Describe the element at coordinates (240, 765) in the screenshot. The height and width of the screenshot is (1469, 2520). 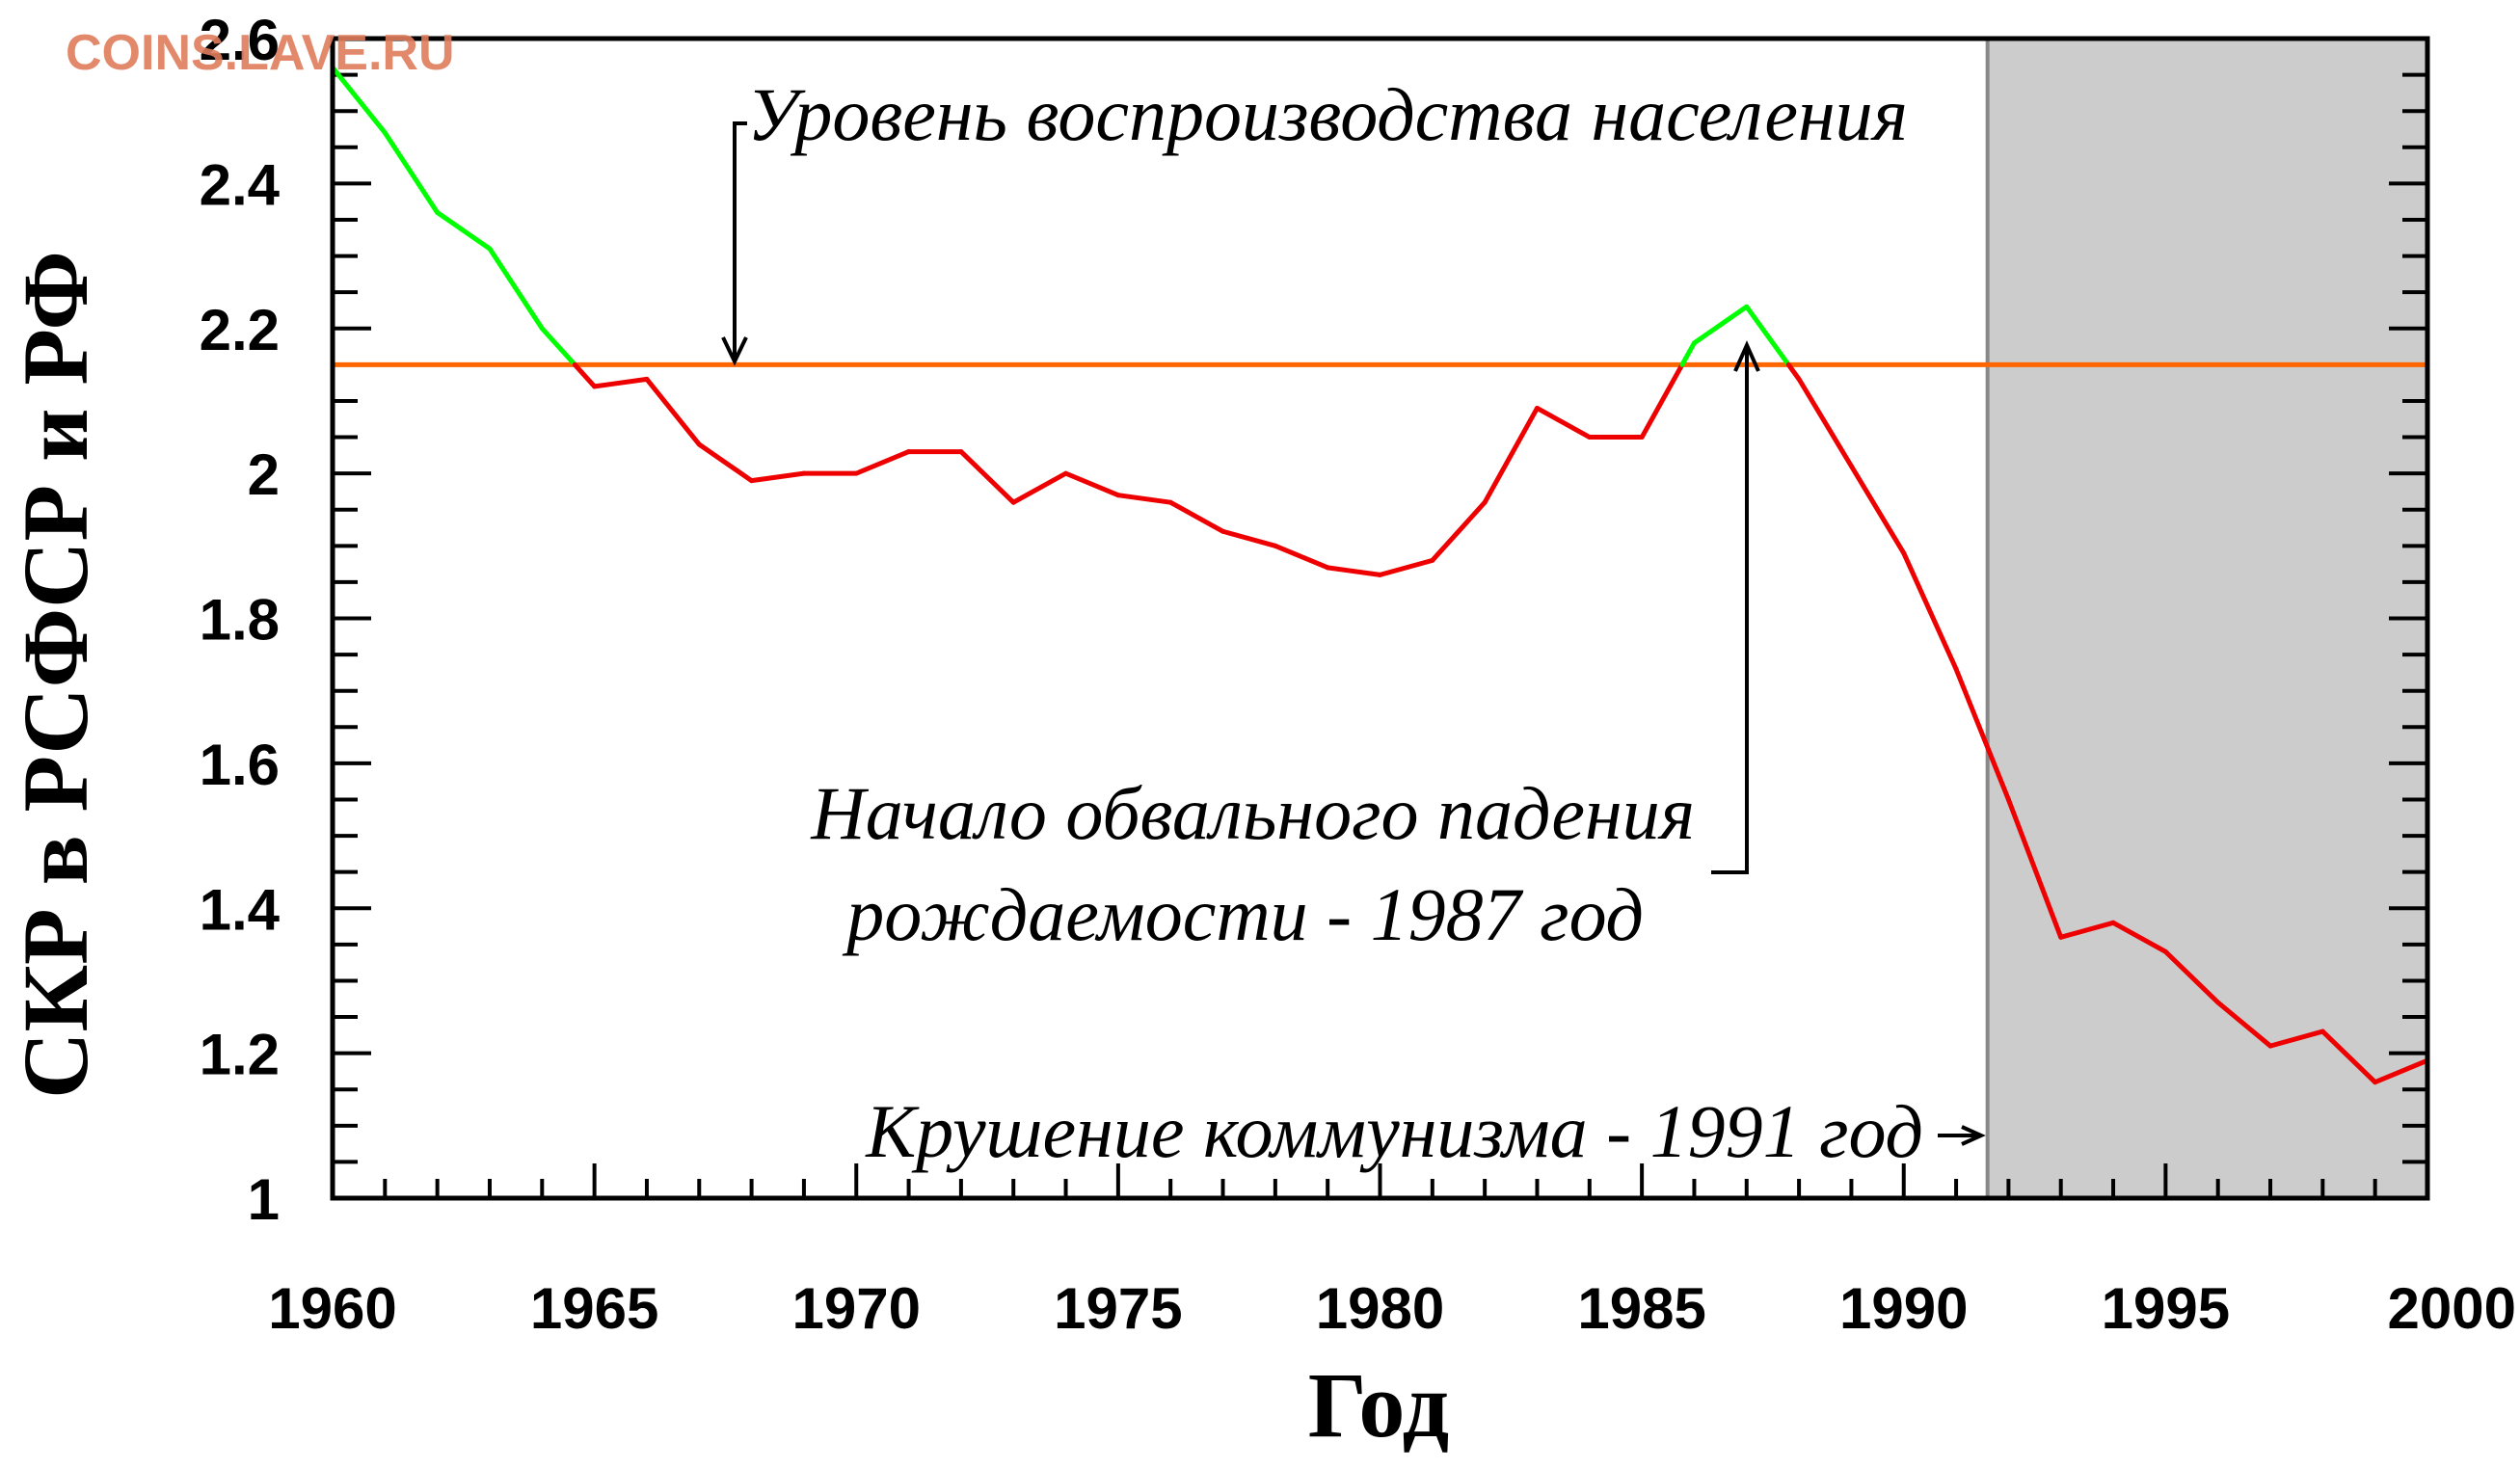
I see `y-tick-label: 1.6` at that location.